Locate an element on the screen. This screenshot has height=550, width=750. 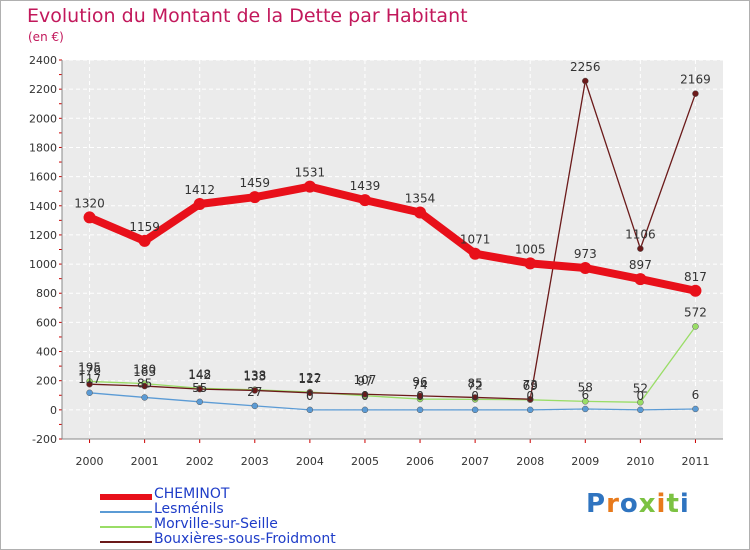
data-label-morville-sur-seille: 72 is located at coordinates (474, 385).